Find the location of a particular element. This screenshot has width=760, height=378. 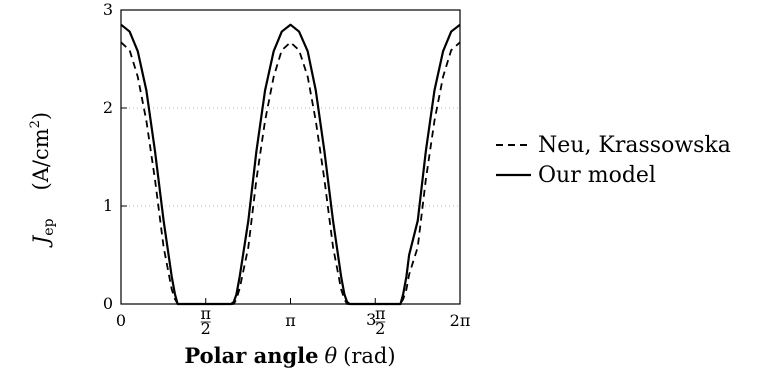

y-tick-label-2: 2 is located at coordinates (108, 107).